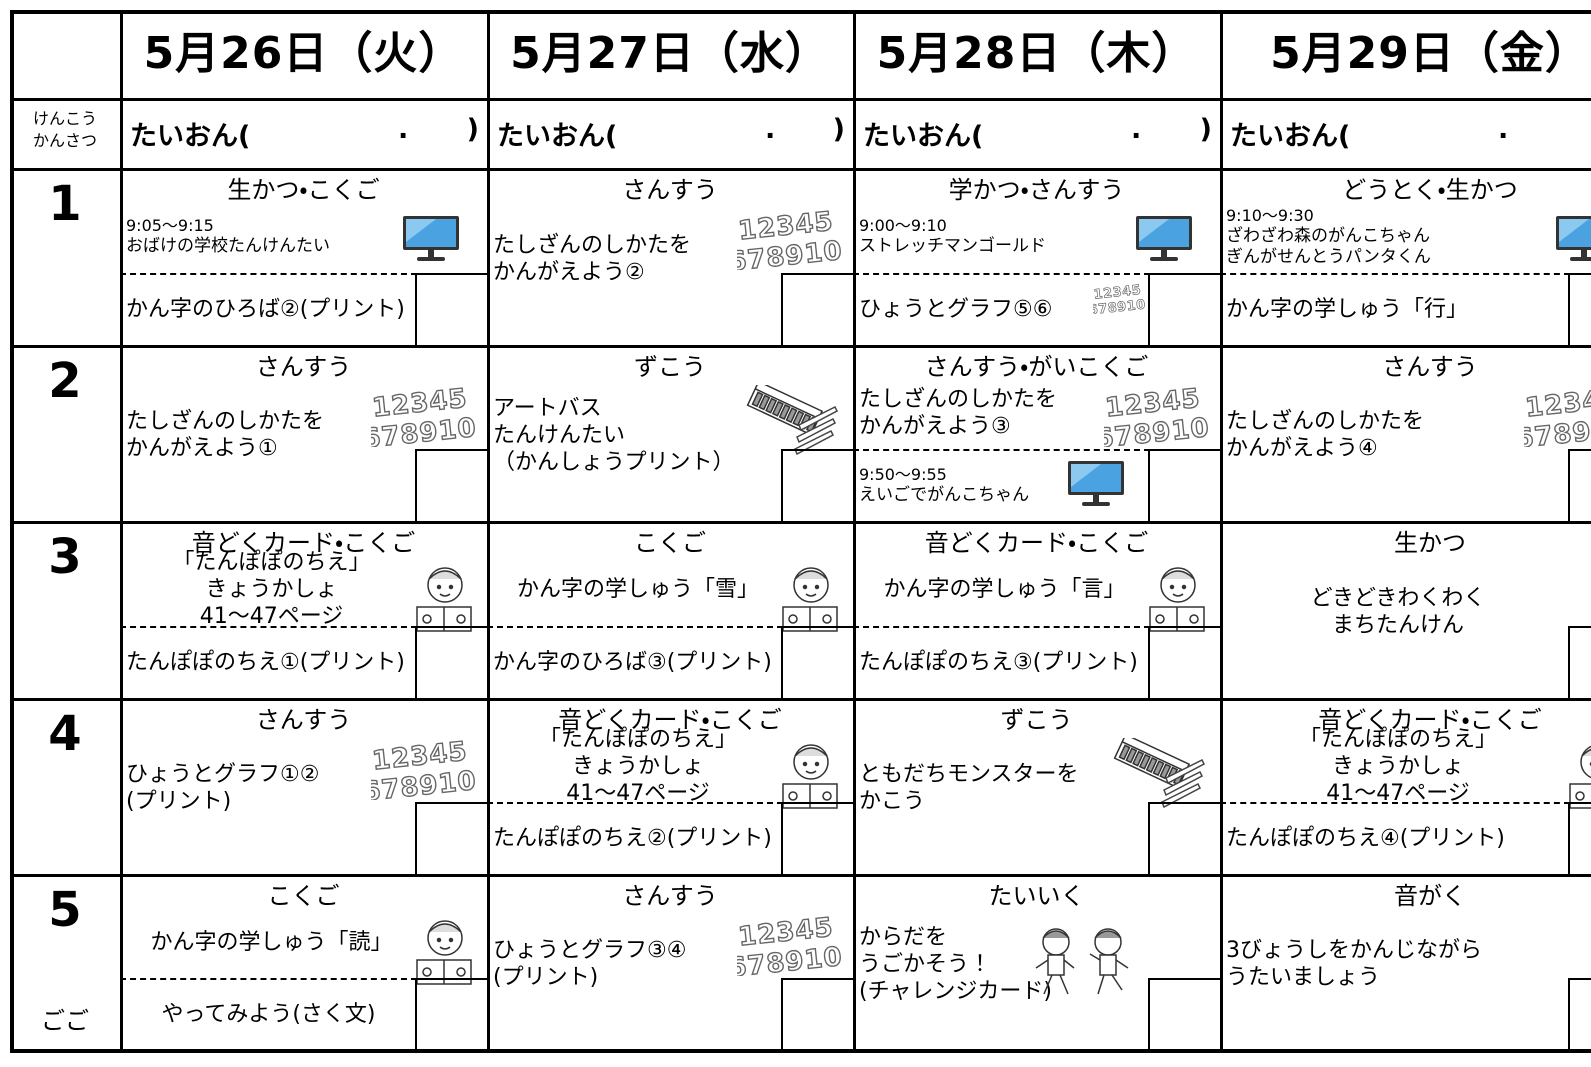 This screenshot has width=1591, height=1067. I want to click on temperature-cell: たいおん(.), so click(1038, 134).